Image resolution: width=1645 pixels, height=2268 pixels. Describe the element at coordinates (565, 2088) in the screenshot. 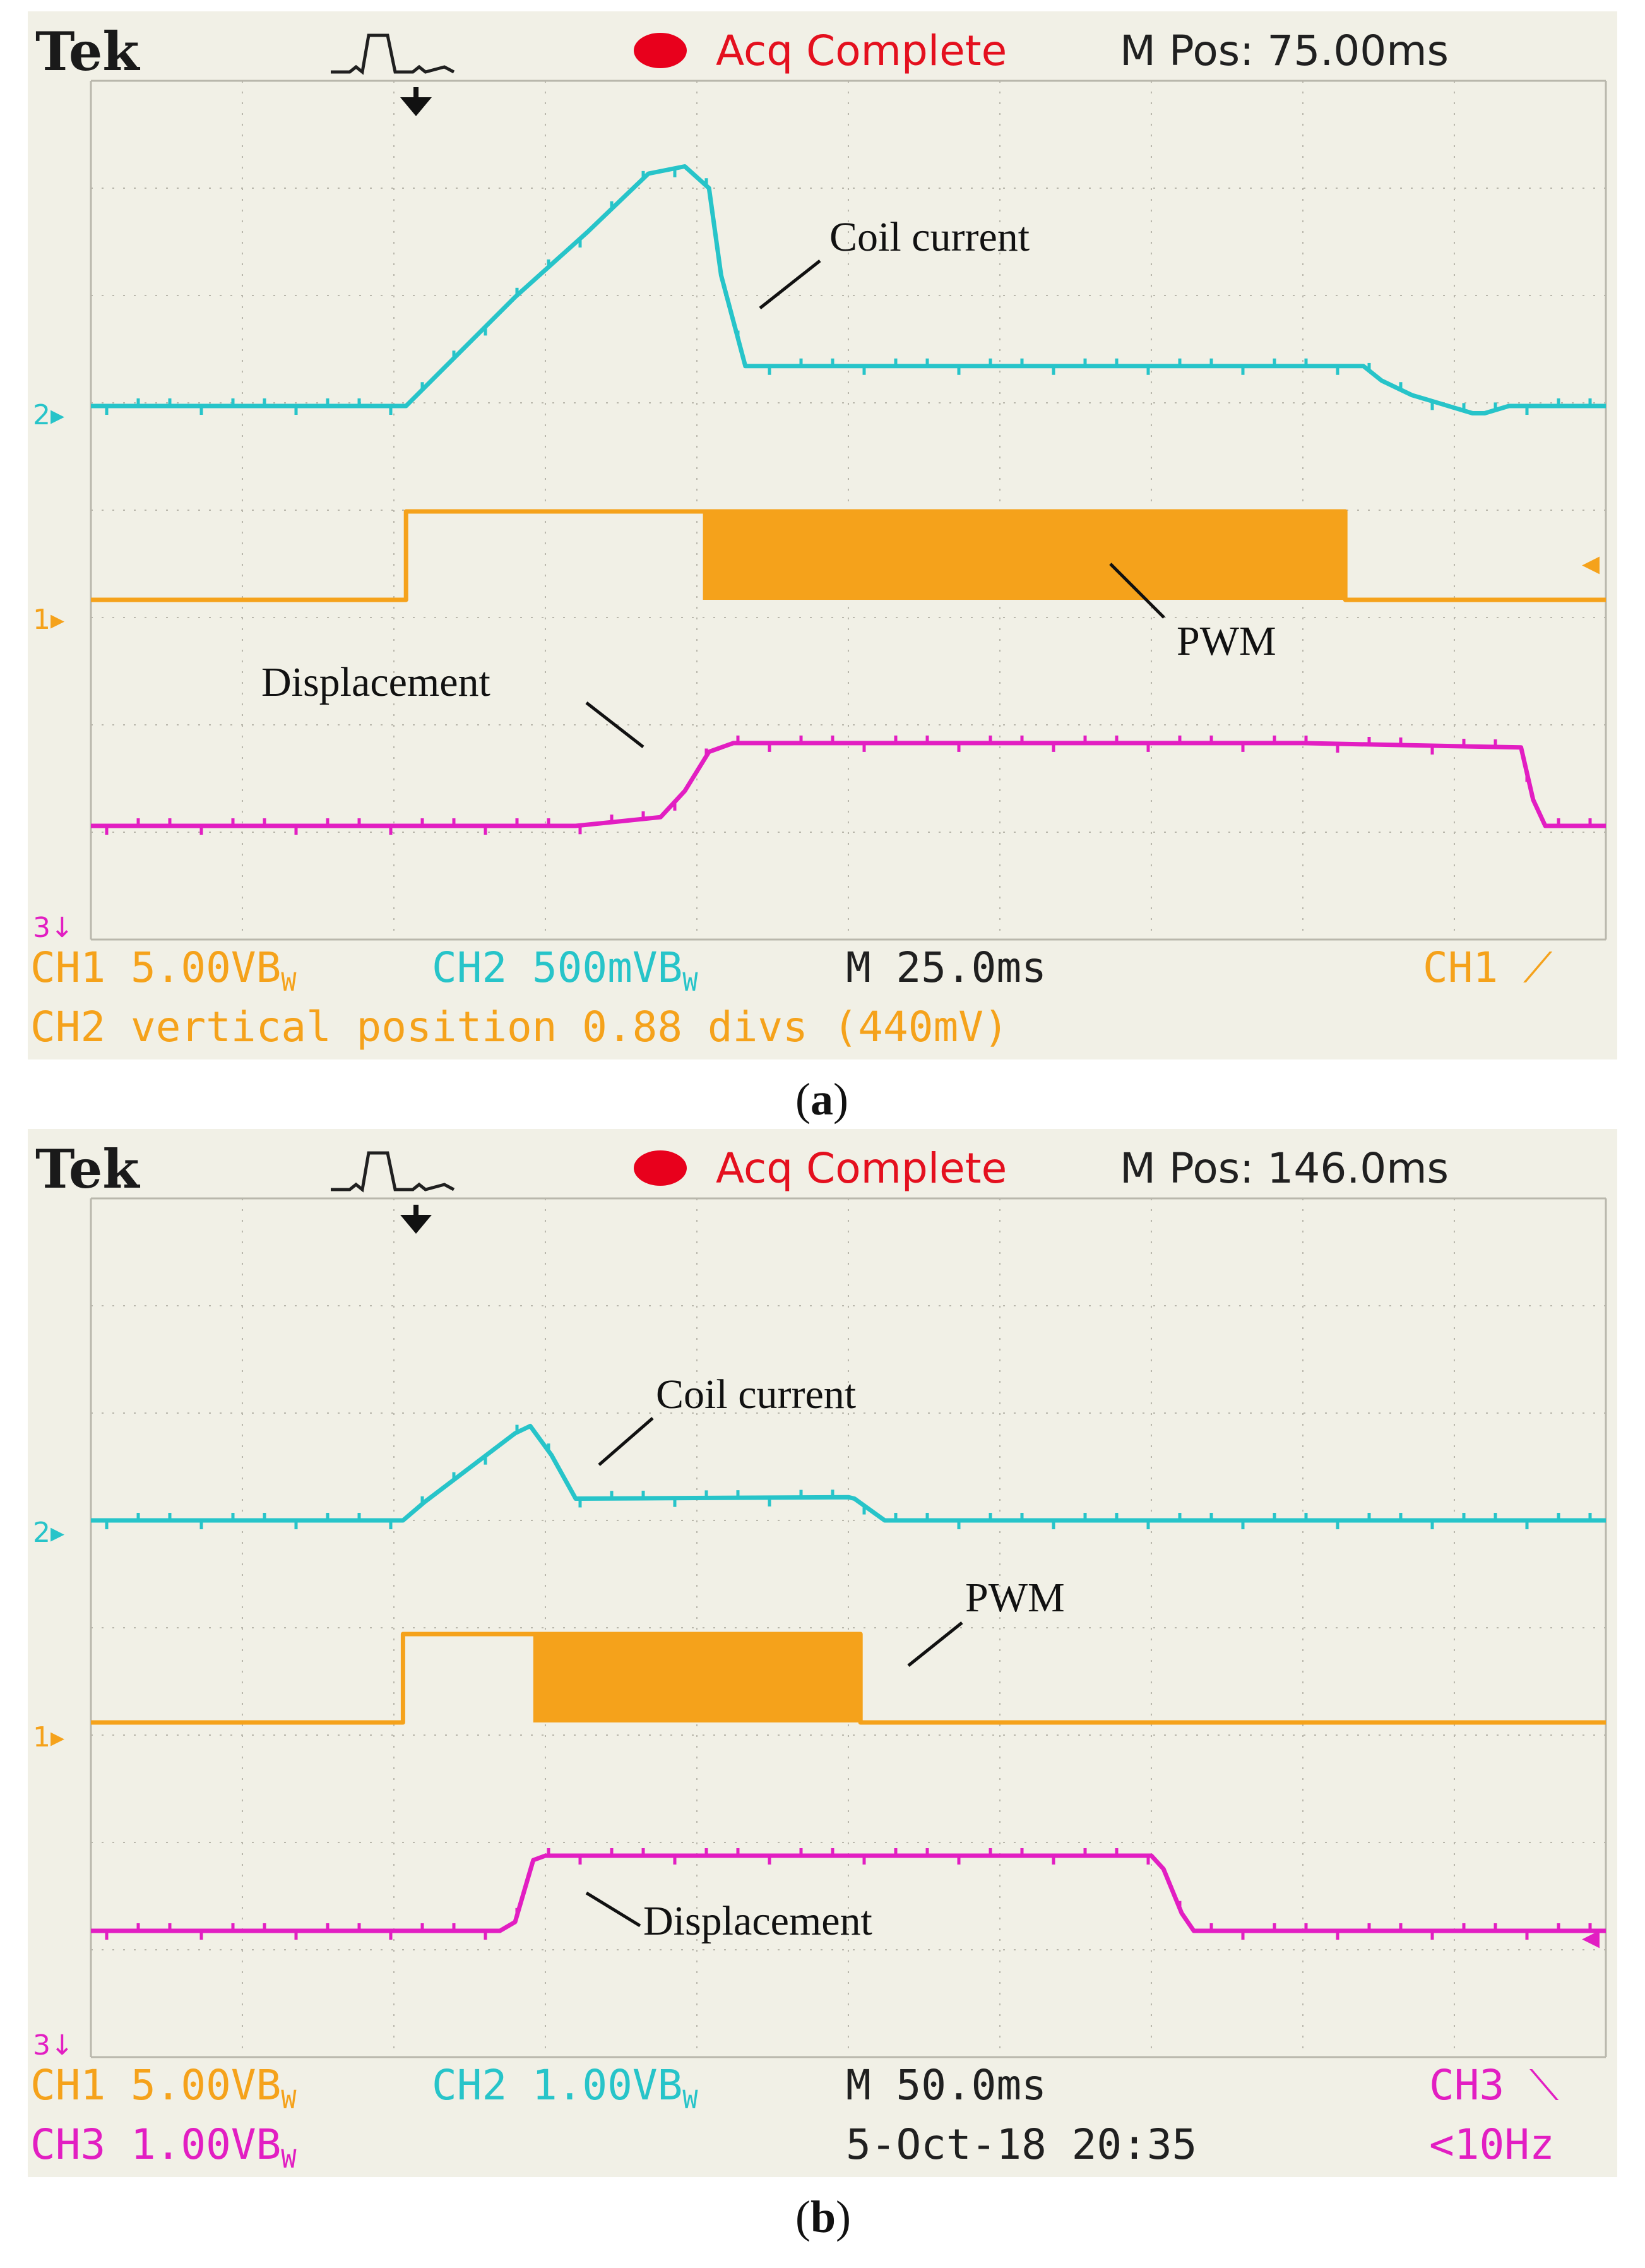

I see `ch2-scale: CH2 1.00VBW` at that location.